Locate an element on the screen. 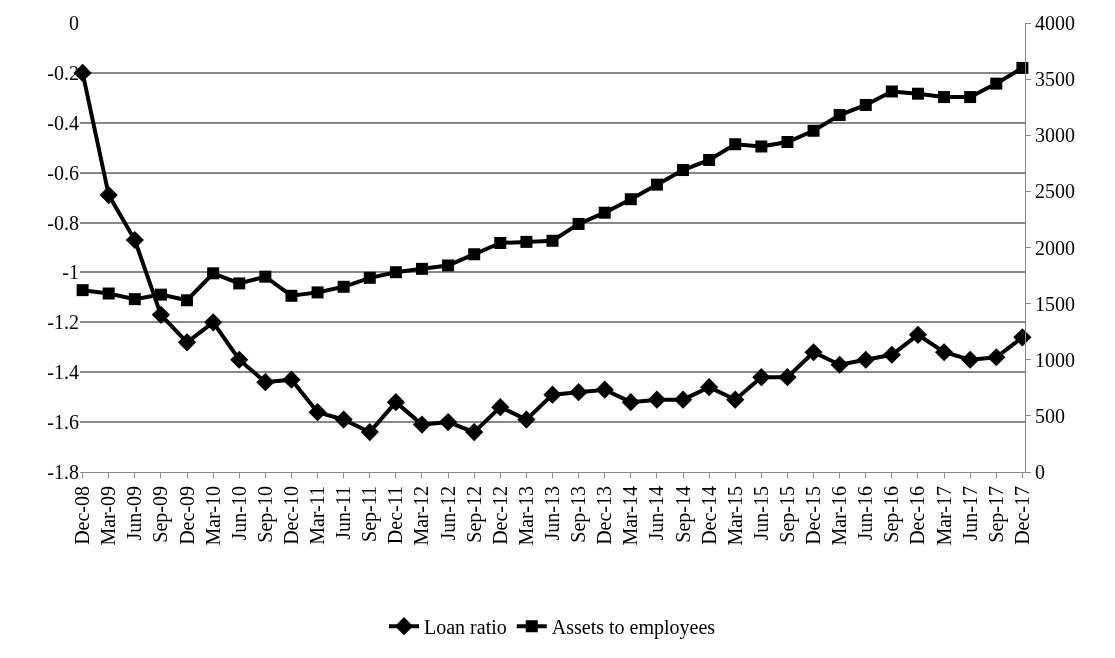  x-tick-label: Dec-15 is located at coordinates (813, 515).